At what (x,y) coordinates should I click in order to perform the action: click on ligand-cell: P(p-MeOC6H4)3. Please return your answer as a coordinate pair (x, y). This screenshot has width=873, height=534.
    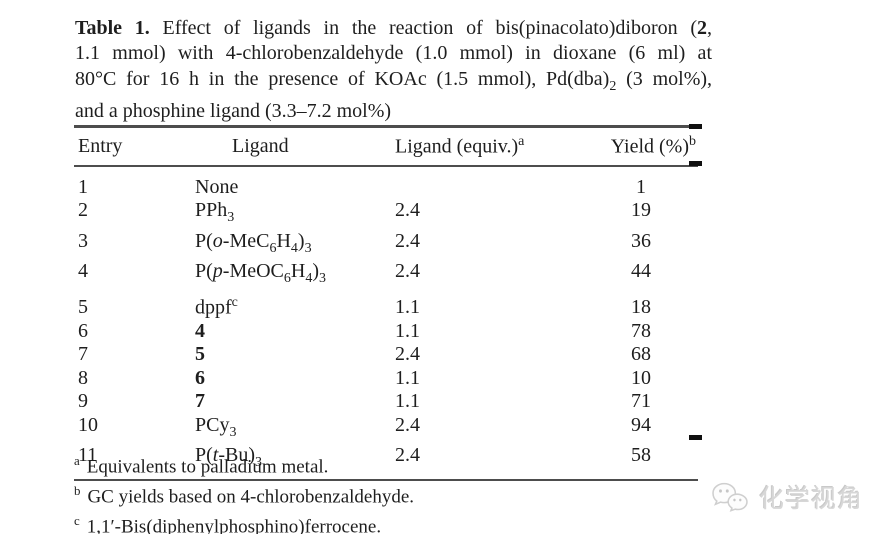
    Looking at the image, I should click on (261, 273).